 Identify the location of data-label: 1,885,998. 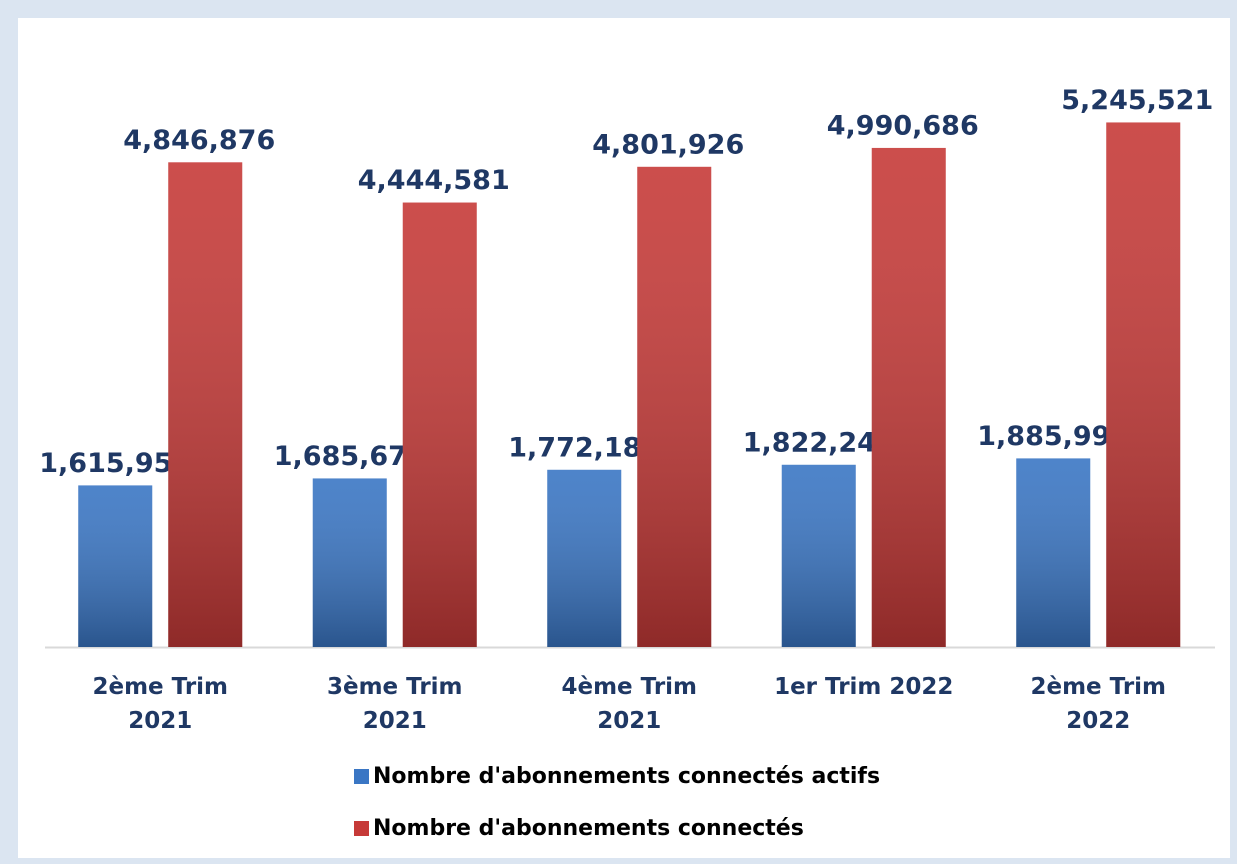
(1053, 436).